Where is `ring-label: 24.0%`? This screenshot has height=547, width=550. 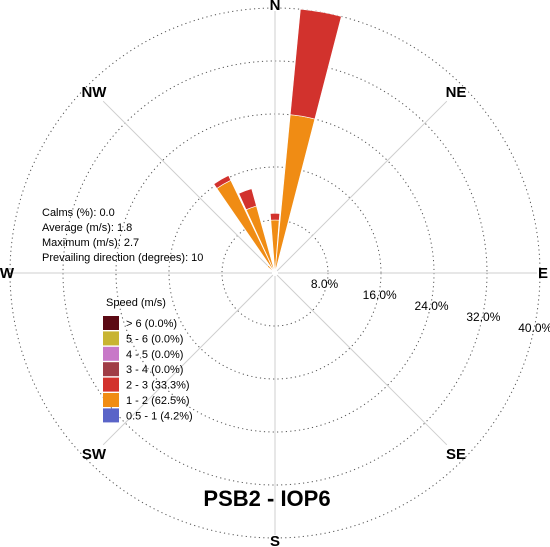 ring-label: 24.0% is located at coordinates (432, 306).